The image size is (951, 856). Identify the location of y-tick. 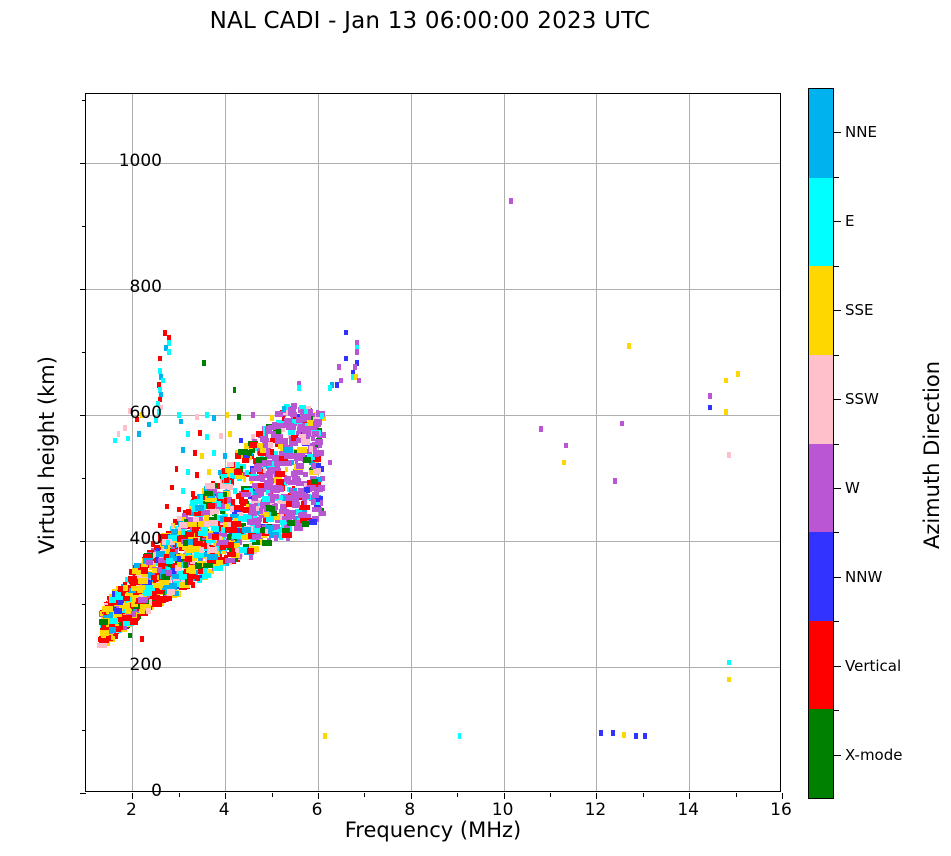
(83, 164).